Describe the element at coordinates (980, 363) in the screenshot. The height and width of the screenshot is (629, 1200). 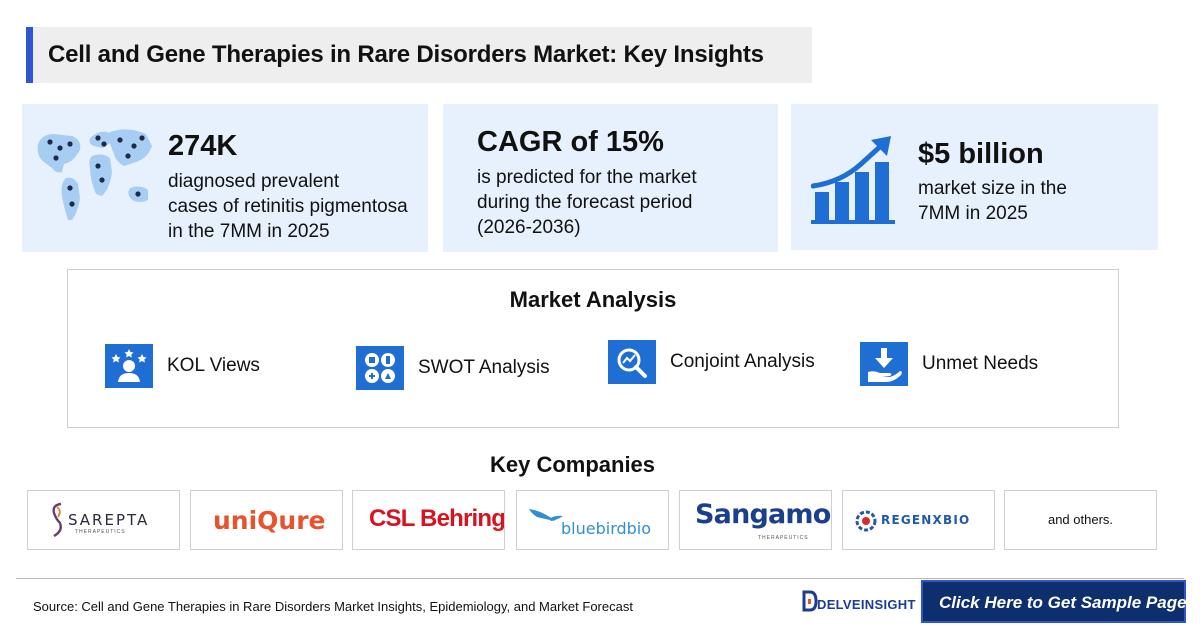
I see `analysis-label: Unmet Needs` at that location.